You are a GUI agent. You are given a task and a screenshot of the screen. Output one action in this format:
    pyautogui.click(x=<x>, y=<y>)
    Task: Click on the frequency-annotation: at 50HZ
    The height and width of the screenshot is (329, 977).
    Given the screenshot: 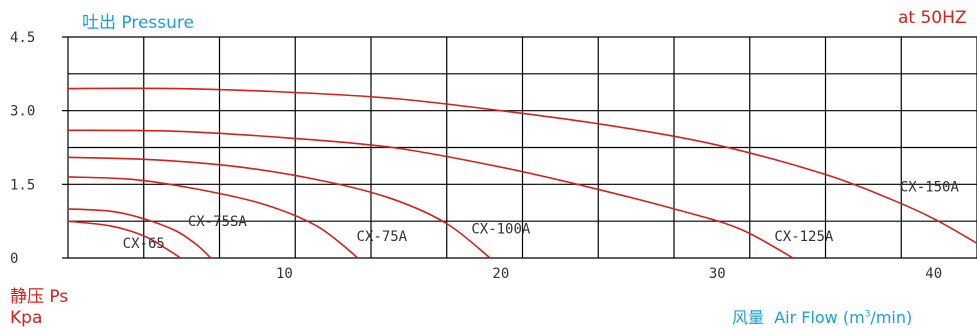 What is the action you would take?
    pyautogui.click(x=932, y=18)
    